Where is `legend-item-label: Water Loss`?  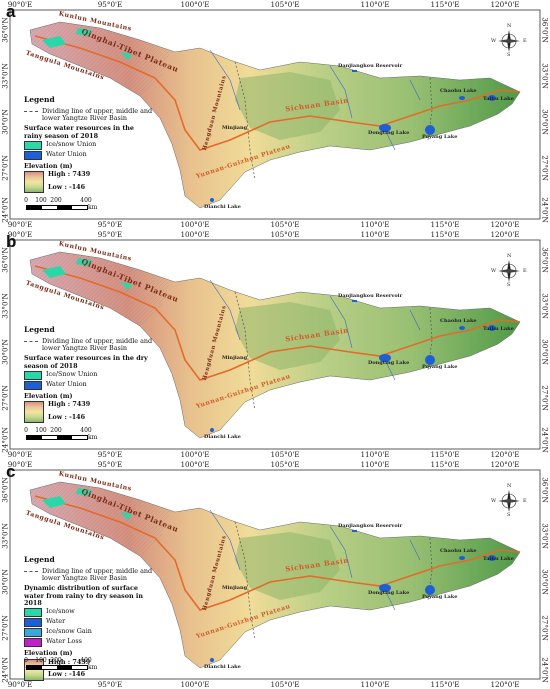
legend-item-label: Water Loss is located at coordinates (64, 641).